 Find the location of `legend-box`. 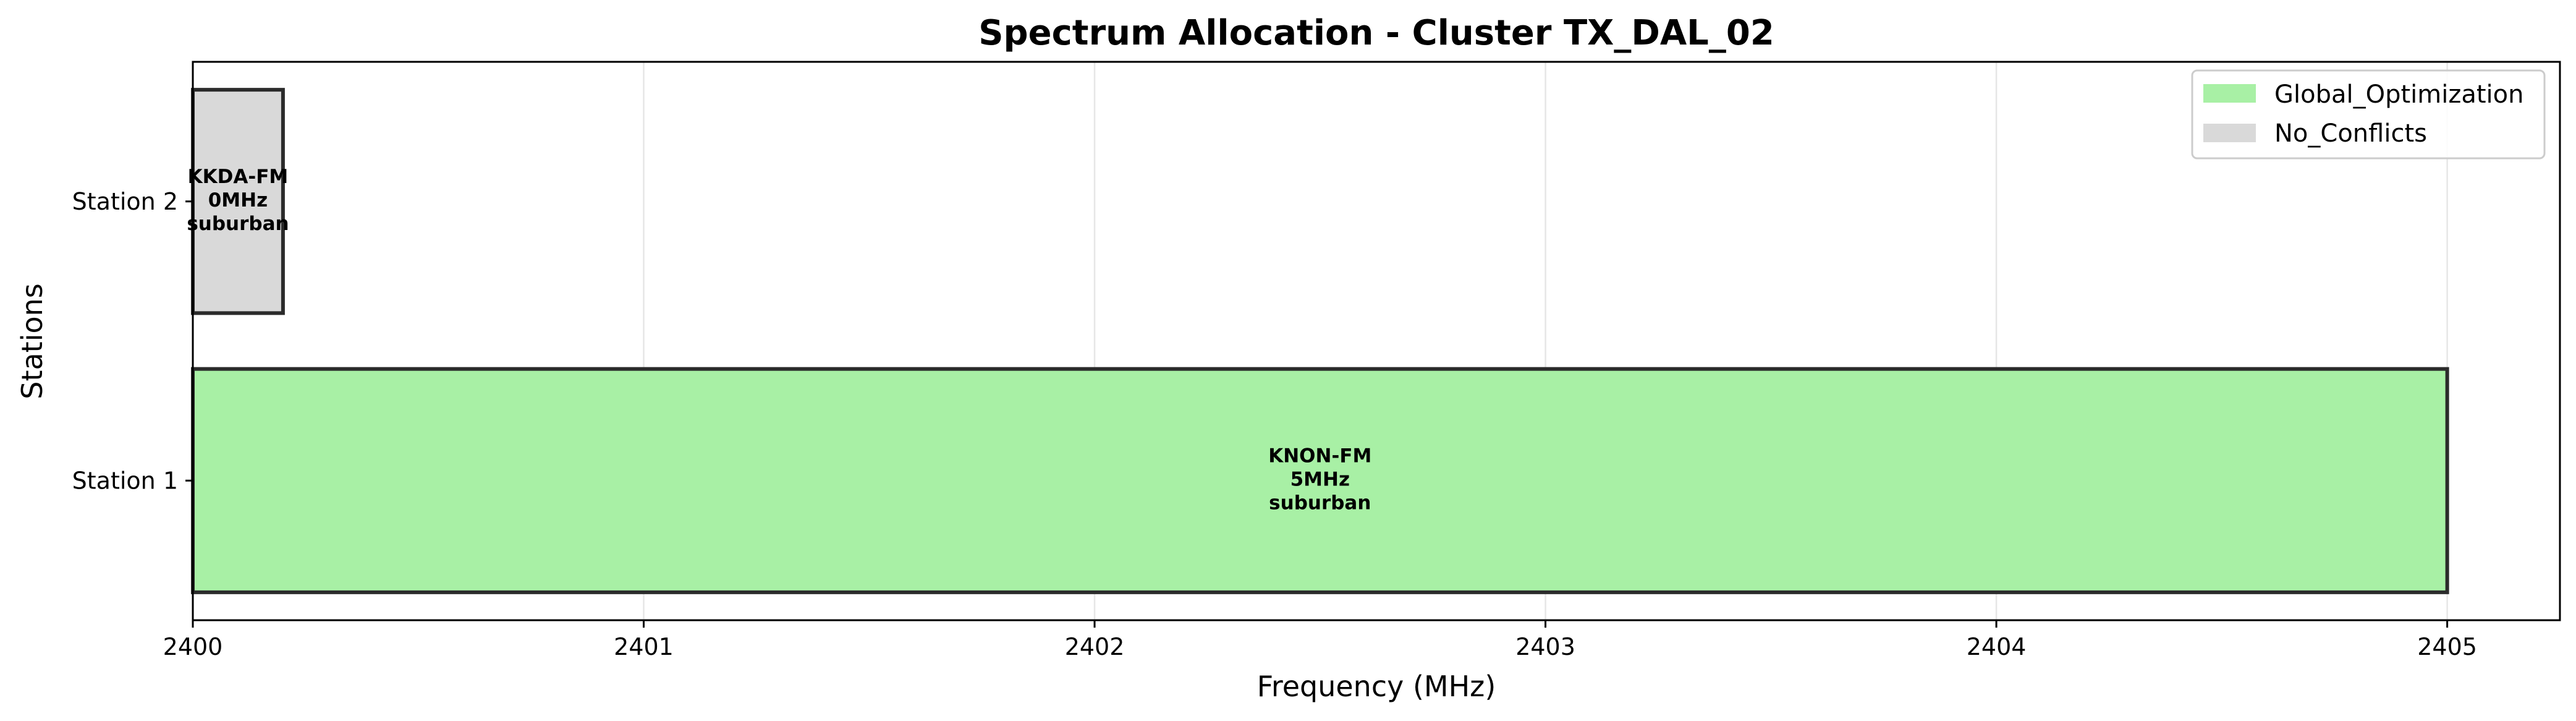

legend-box is located at coordinates (2368, 114).